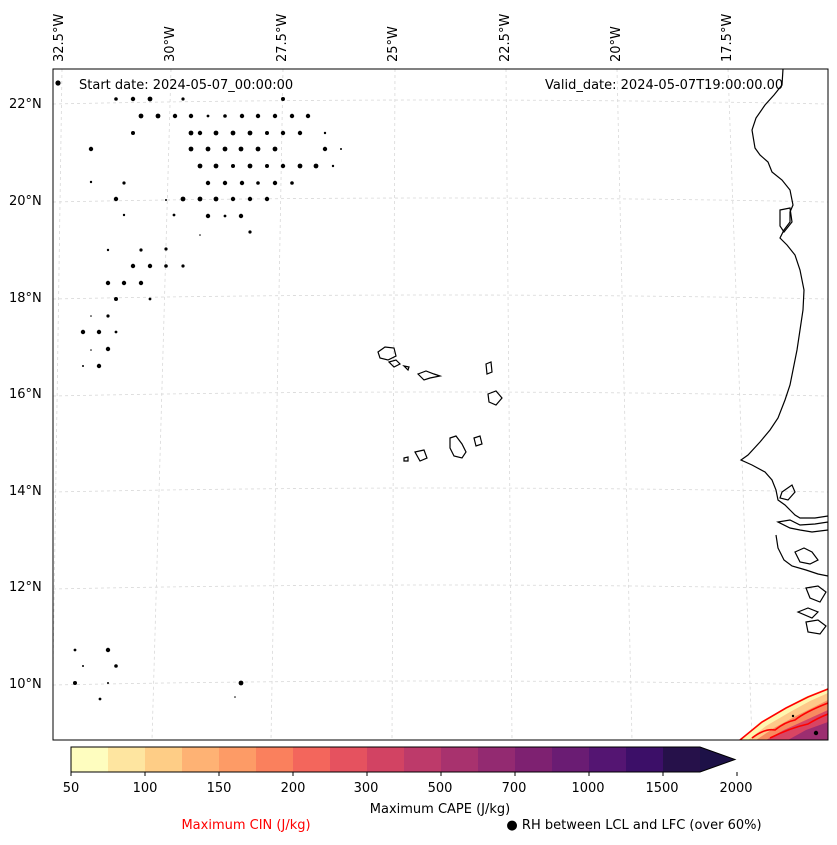 The height and width of the screenshot is (845, 837). I want to click on lon-label-22.5w: 22.5°W, so click(505, 37).